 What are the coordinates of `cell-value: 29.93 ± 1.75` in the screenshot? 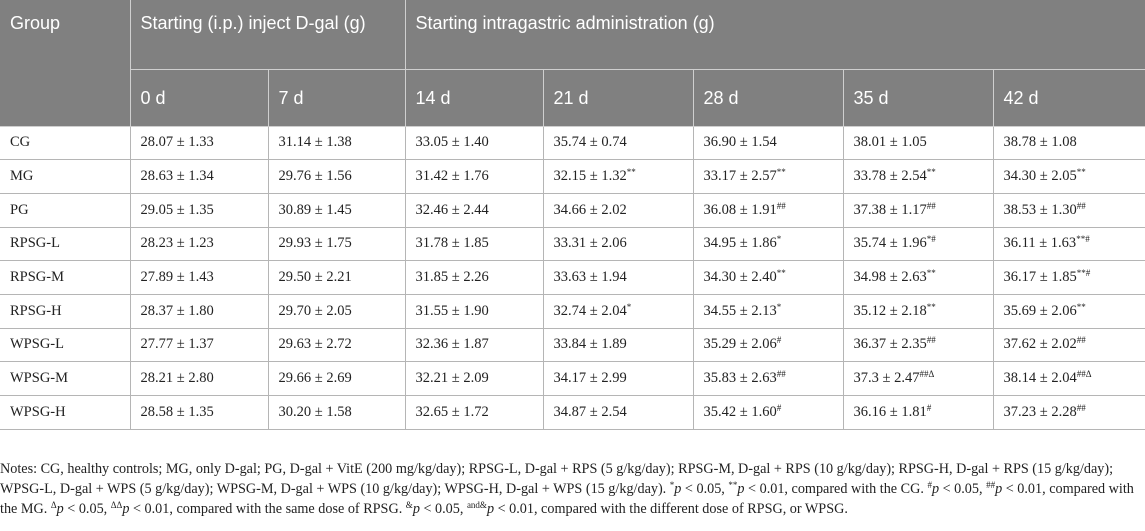 It's located at (315, 243).